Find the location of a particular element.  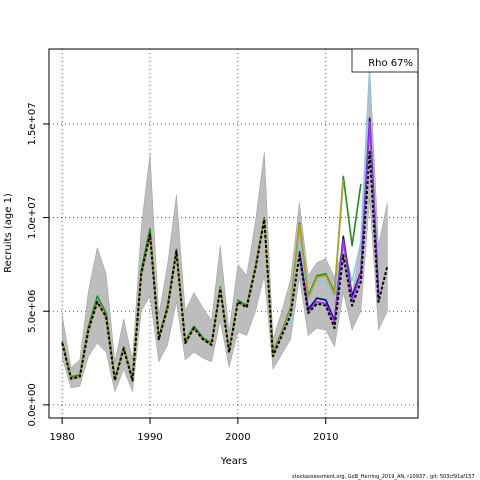

legend-box is located at coordinates (385, 60).